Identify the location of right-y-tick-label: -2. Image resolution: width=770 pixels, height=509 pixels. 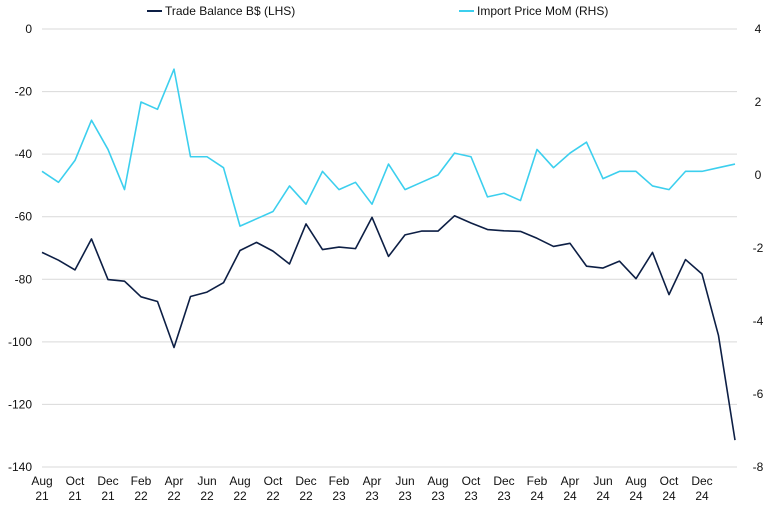
(758, 248).